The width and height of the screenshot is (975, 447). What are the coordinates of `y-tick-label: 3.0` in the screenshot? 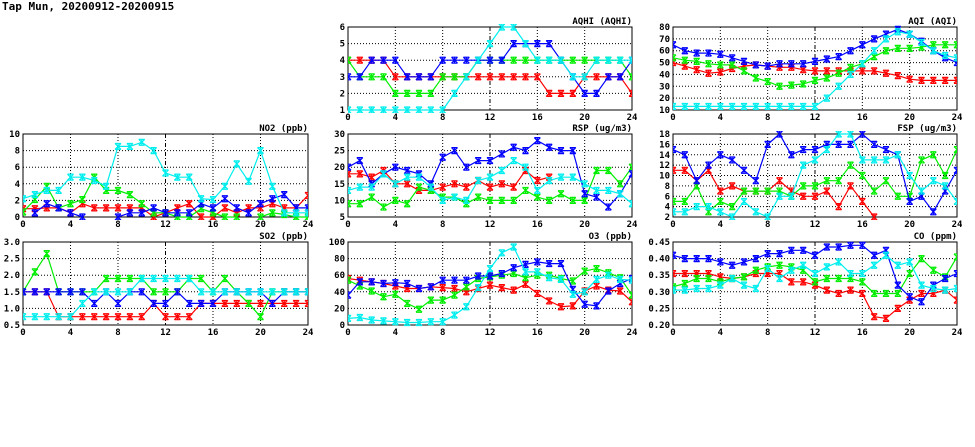 It's located at (12, 243).